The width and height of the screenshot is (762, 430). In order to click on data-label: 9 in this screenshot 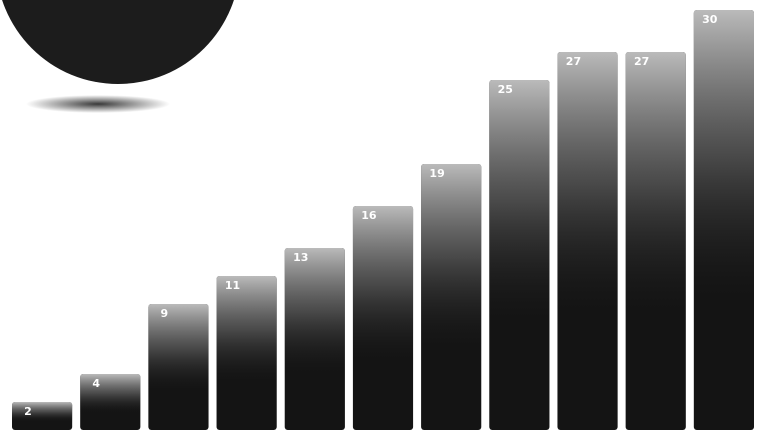, I will do `click(165, 313)`.